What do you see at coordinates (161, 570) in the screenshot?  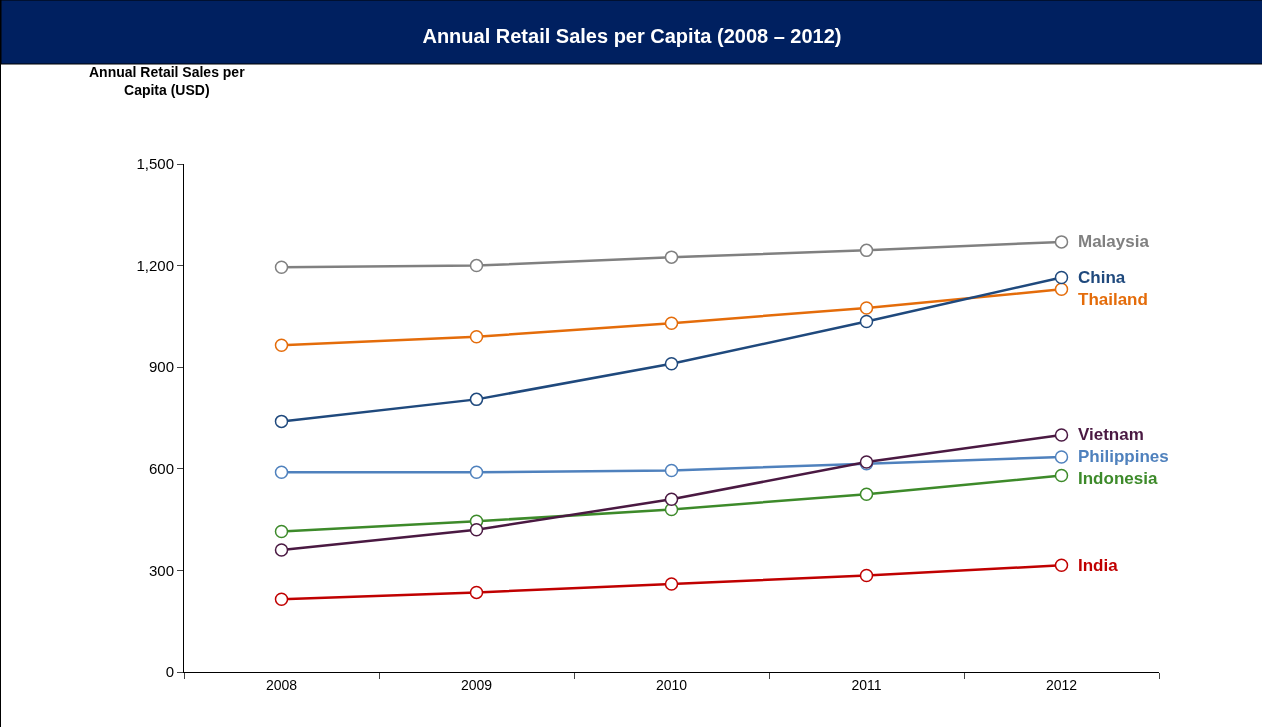 I see `y-tick-label: 300` at bounding box center [161, 570].